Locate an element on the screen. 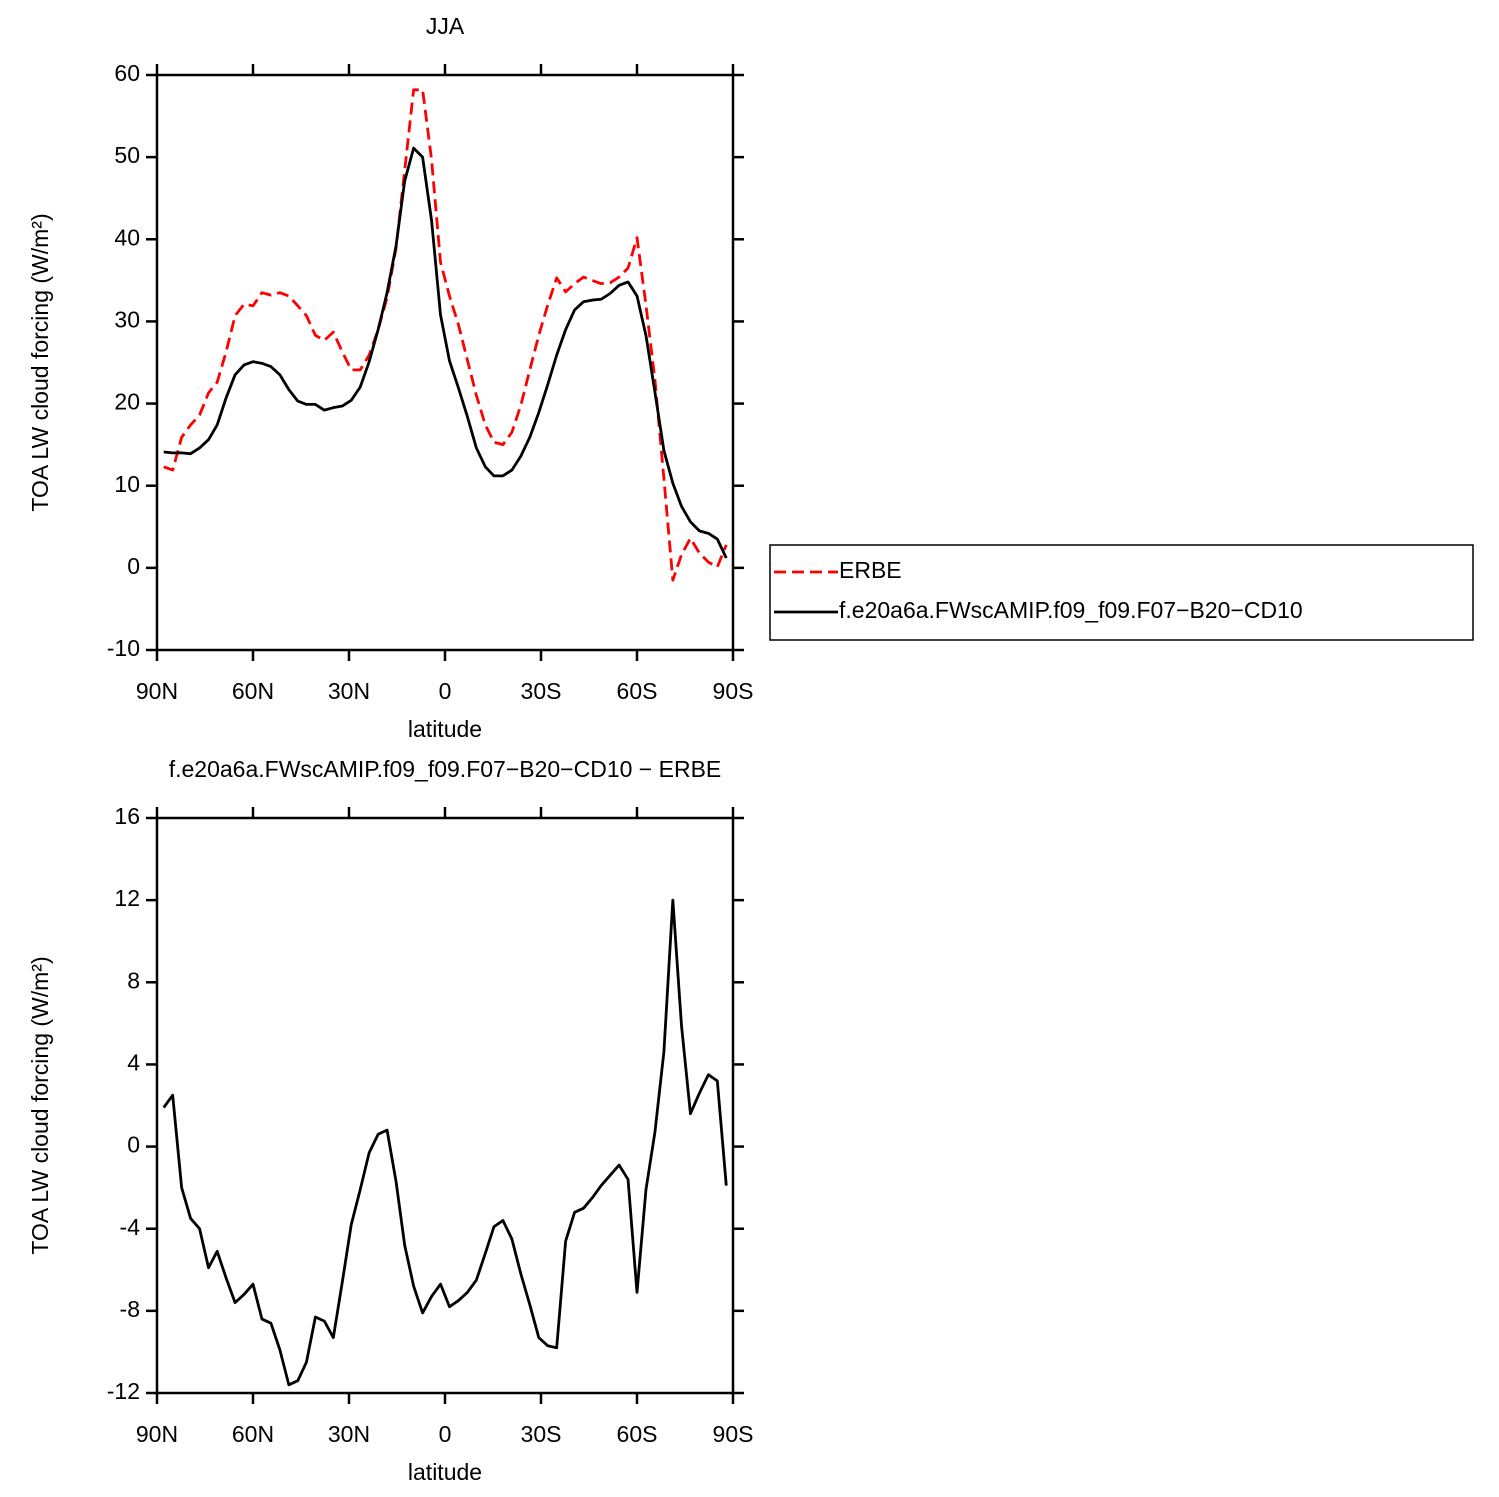 This screenshot has width=1499, height=1497. chart-title: JJA is located at coordinates (445, 26).